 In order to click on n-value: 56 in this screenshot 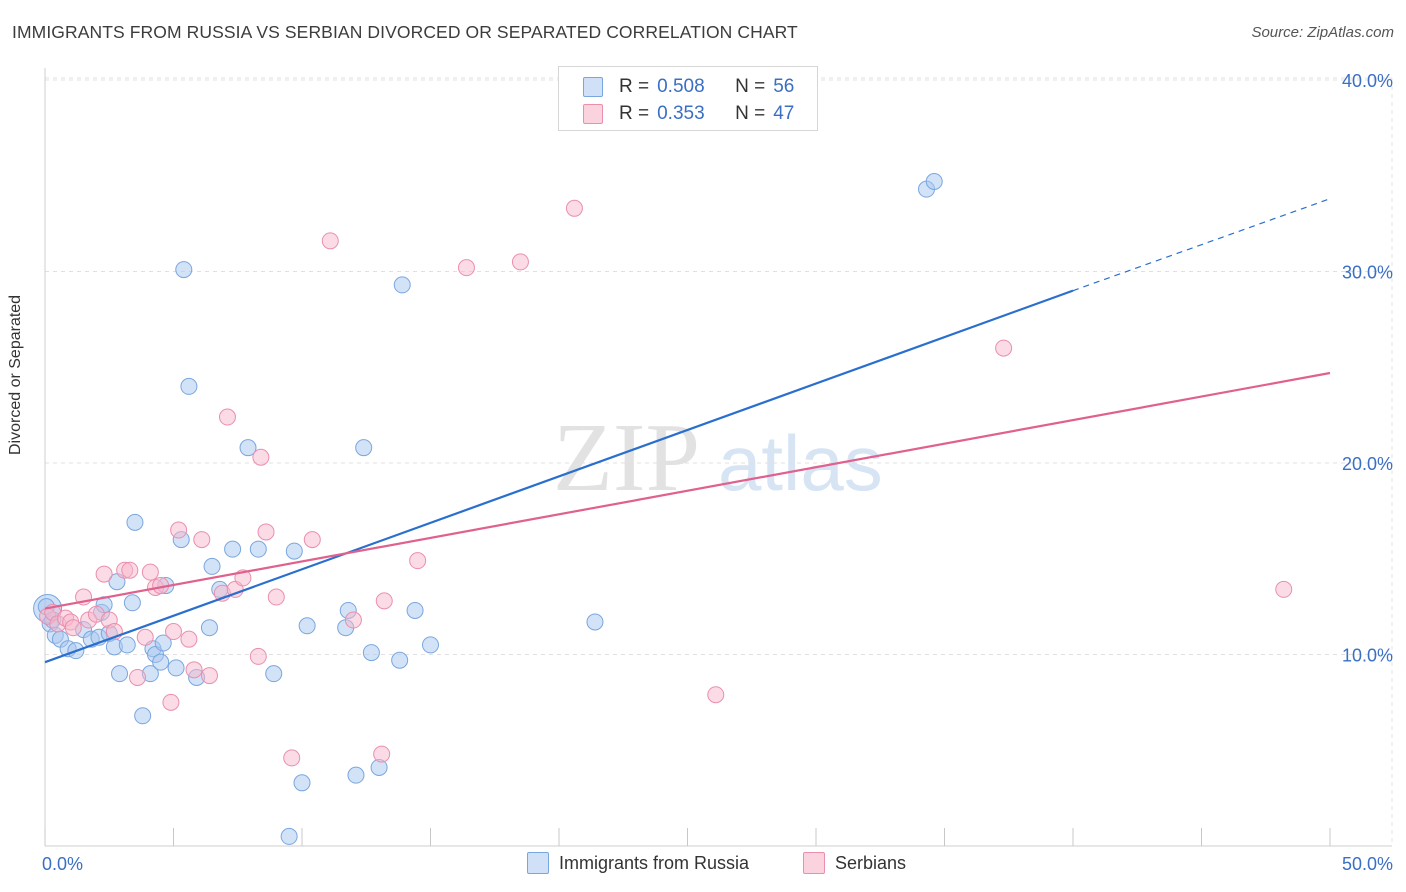, I will do `click(784, 86)`.